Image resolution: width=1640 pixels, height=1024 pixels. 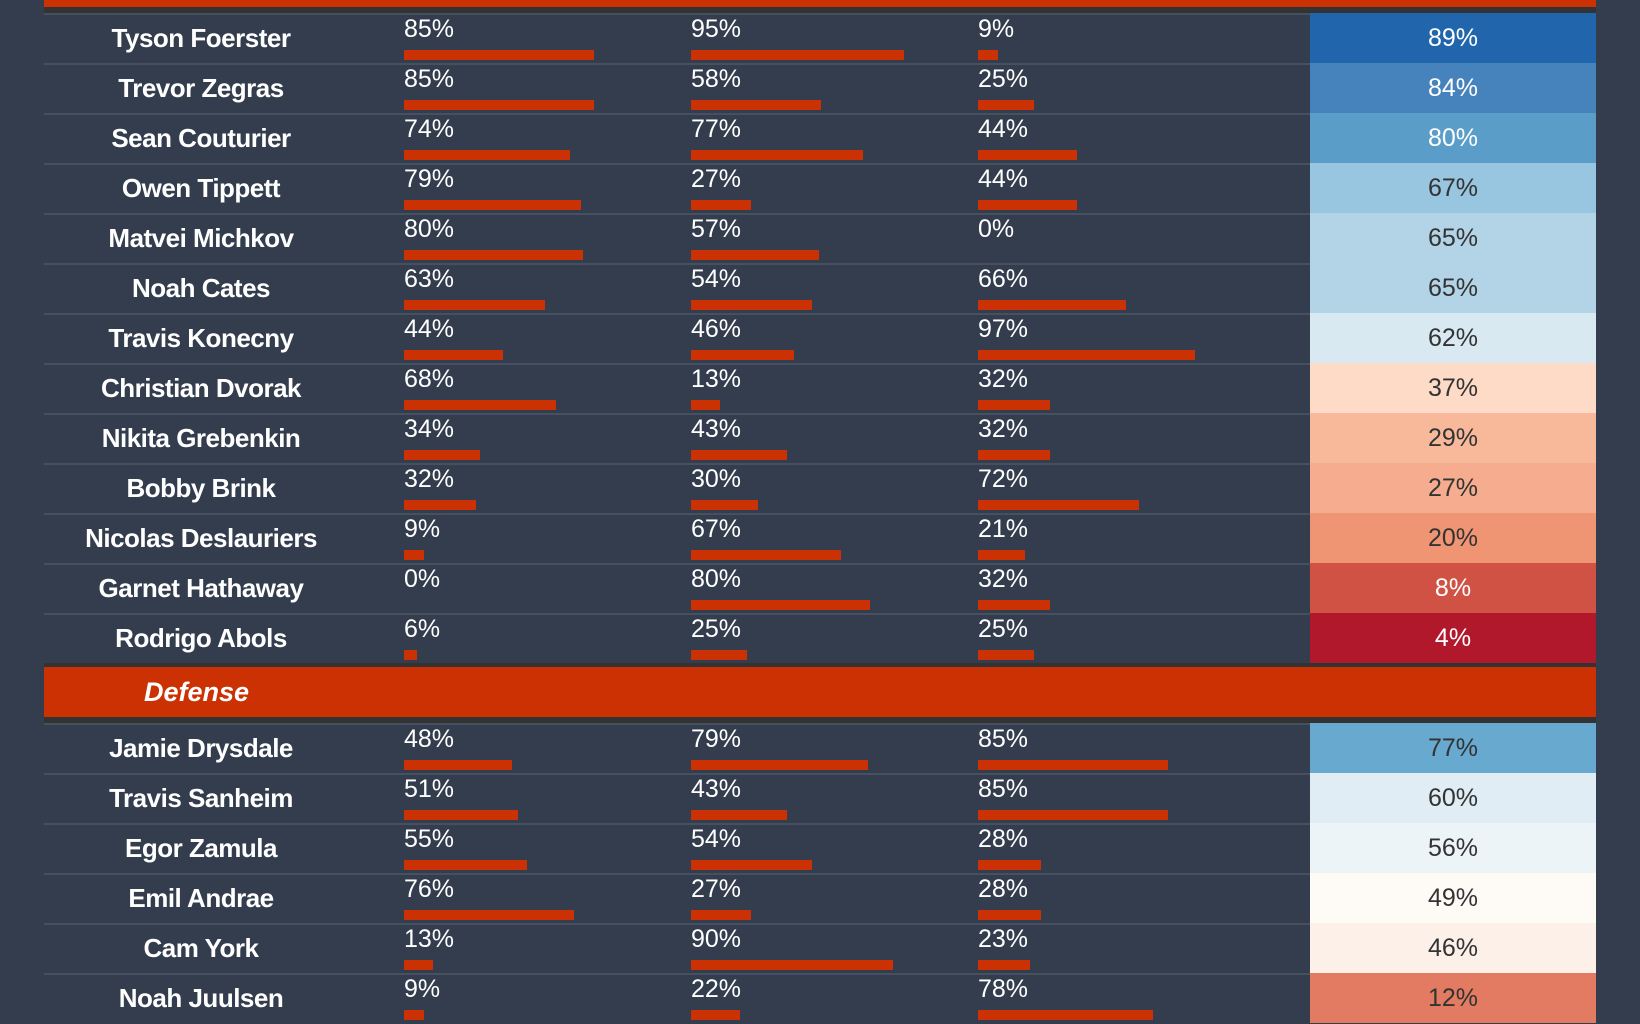 I want to click on metric-value: 74%, so click(x=429, y=129).